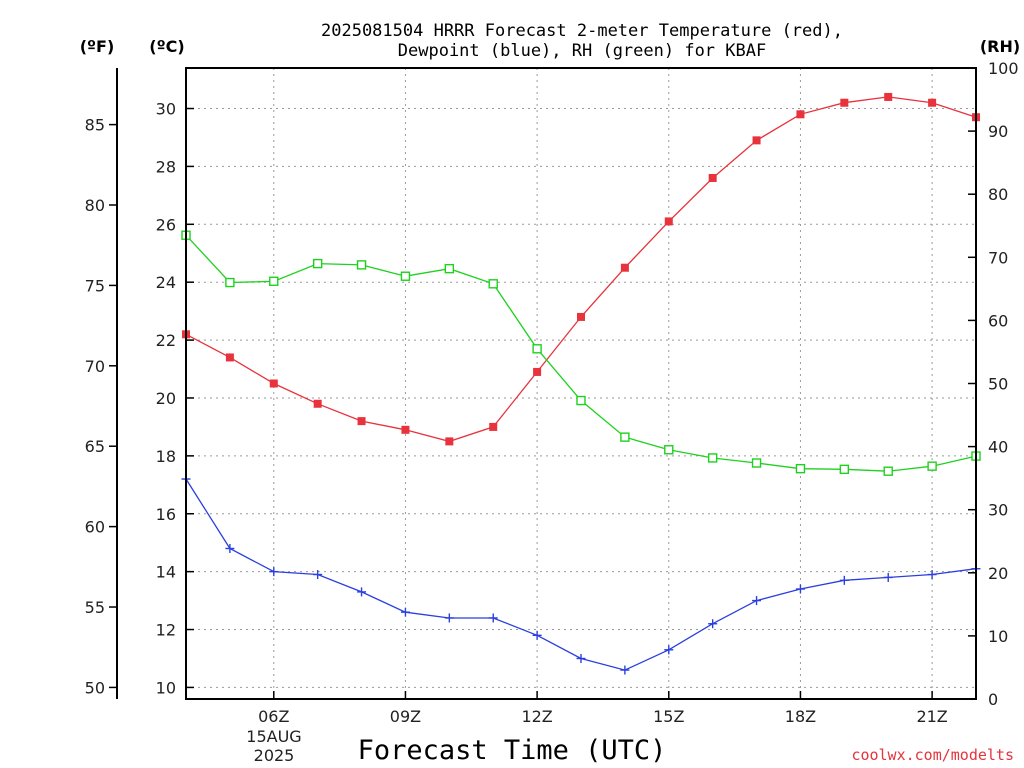 The height and width of the screenshot is (768, 1024). What do you see at coordinates (101, 406) in the screenshot?
I see `fahrenheit-axis: 50 55 60 65 70 75 80 85` at bounding box center [101, 406].